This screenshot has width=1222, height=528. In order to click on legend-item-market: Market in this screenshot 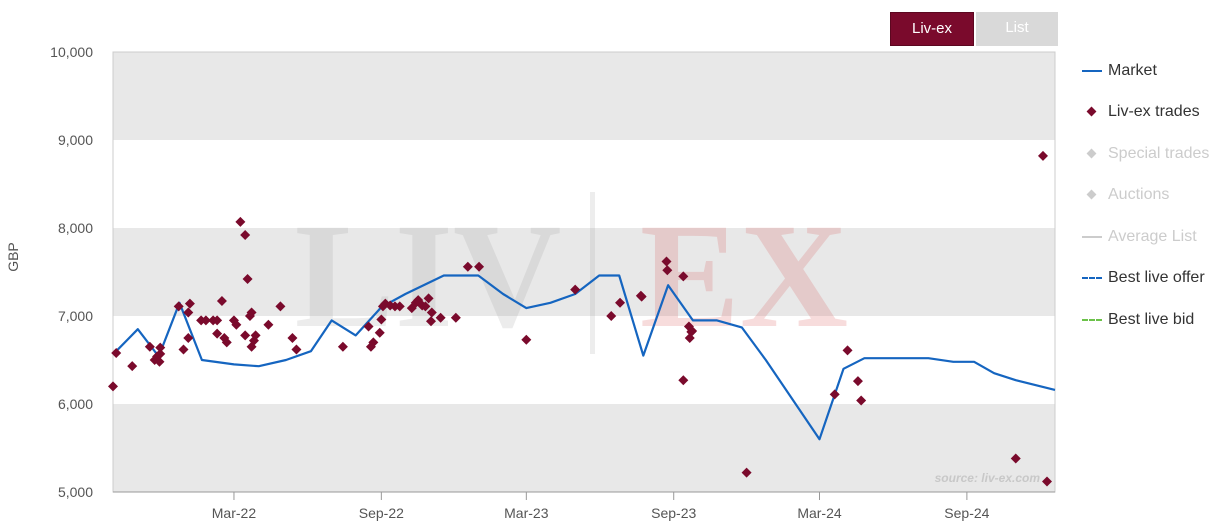, I will do `click(1151, 71)`.